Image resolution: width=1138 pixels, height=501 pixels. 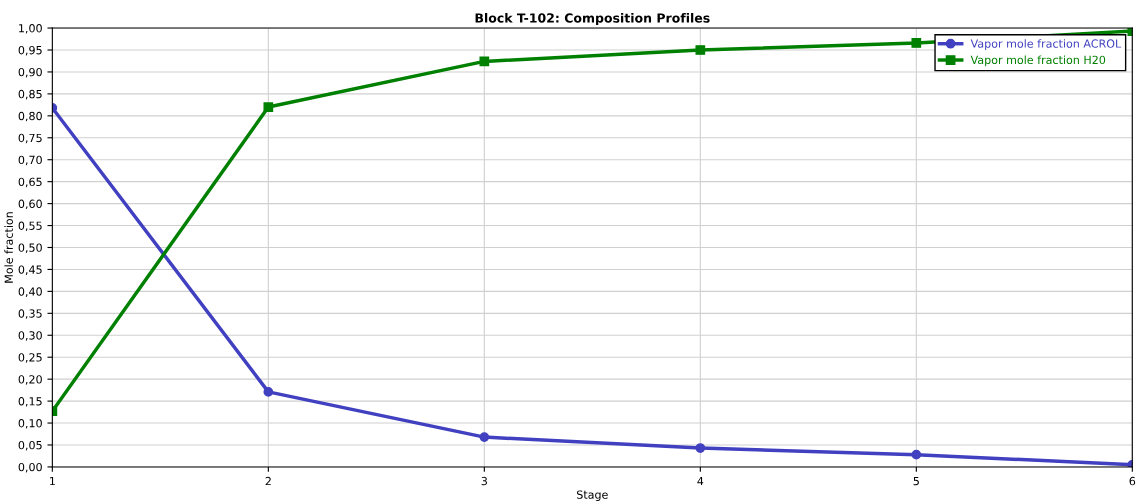 What do you see at coordinates (700, 481) in the screenshot?
I see `x-tick-label: 4` at bounding box center [700, 481].